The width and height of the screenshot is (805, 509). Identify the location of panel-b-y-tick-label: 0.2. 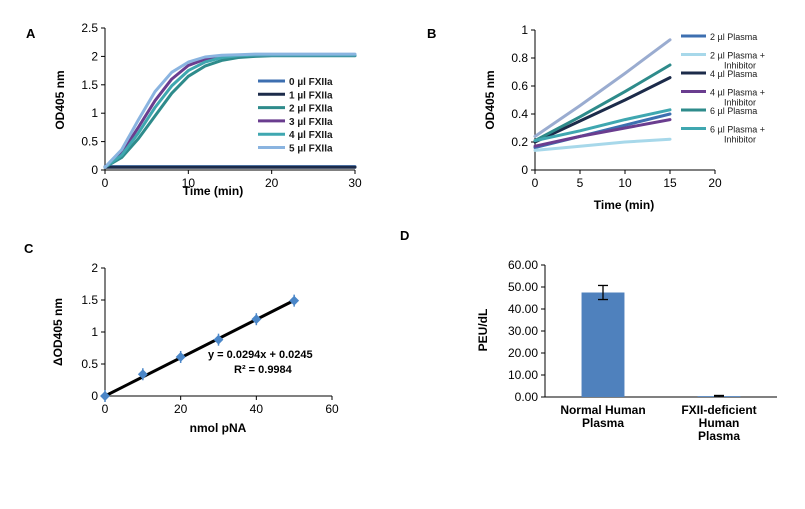
(519, 142).